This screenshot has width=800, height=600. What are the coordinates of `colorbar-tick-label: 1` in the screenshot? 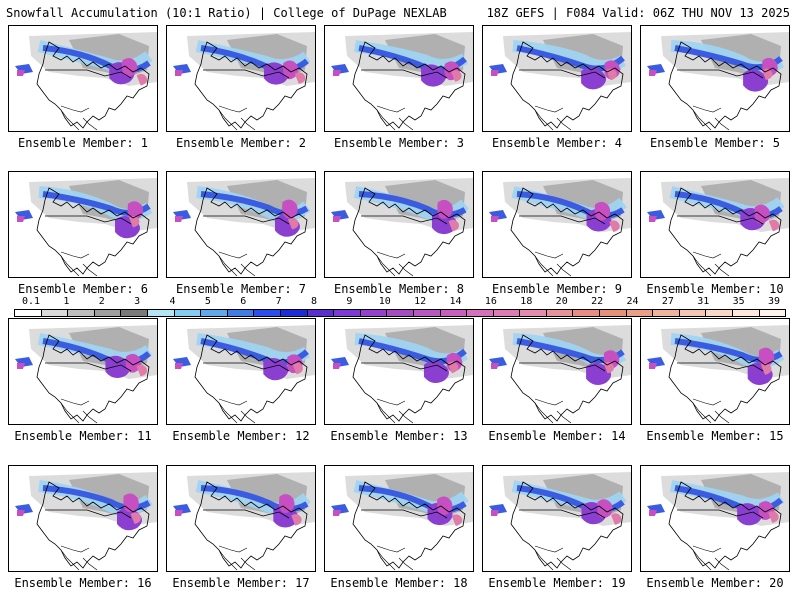 It's located at (66, 301).